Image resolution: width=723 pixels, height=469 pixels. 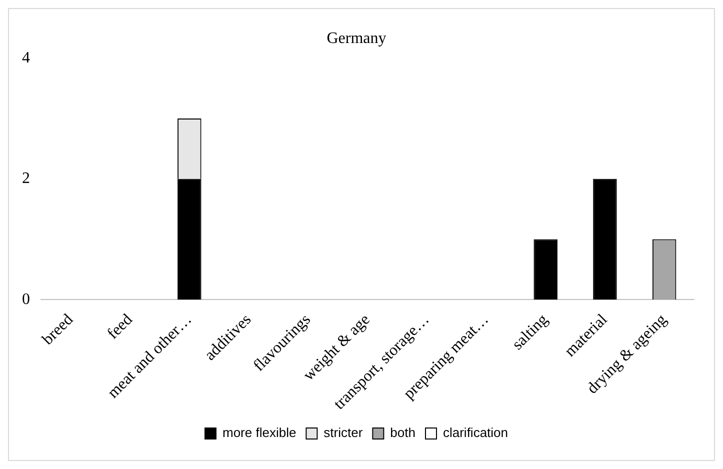 I want to click on chart-title: Germany, so click(x=356, y=38).